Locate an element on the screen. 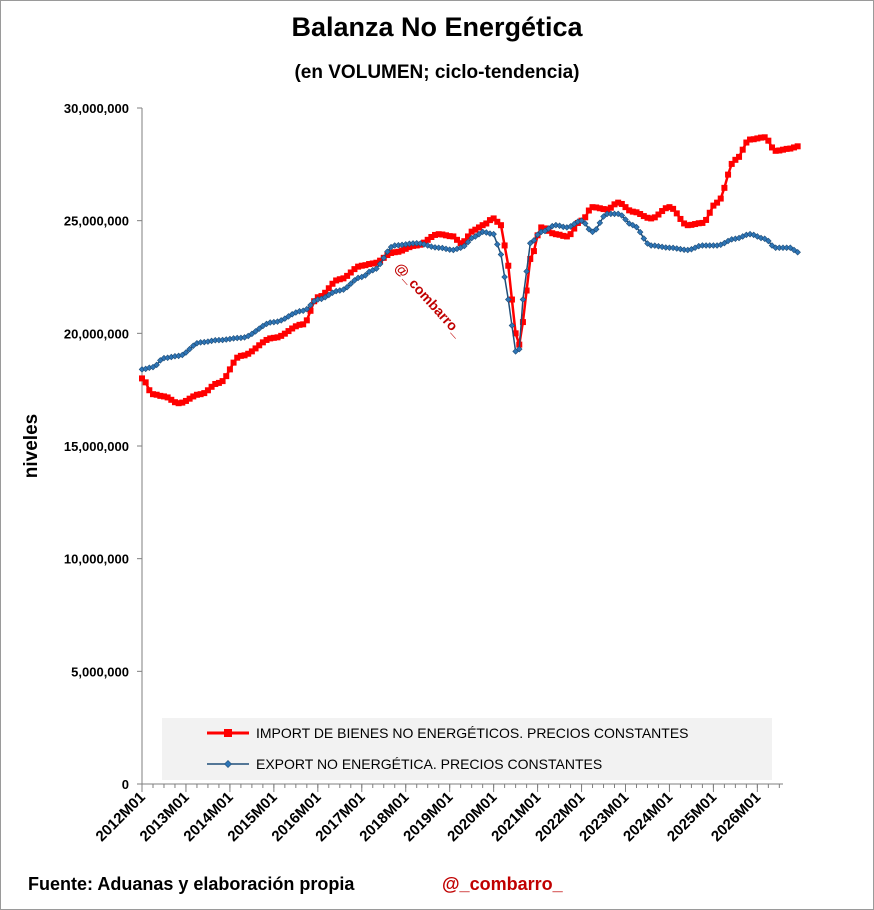 The image size is (874, 910). y-tick-label: 15,000,000 is located at coordinates (96, 446).